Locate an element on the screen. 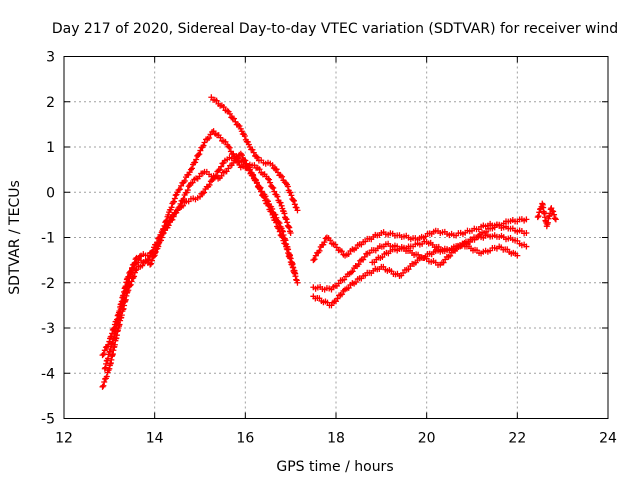 Image resolution: width=640 pixels, height=480 pixels. x-tick-label: 22 is located at coordinates (517, 439).